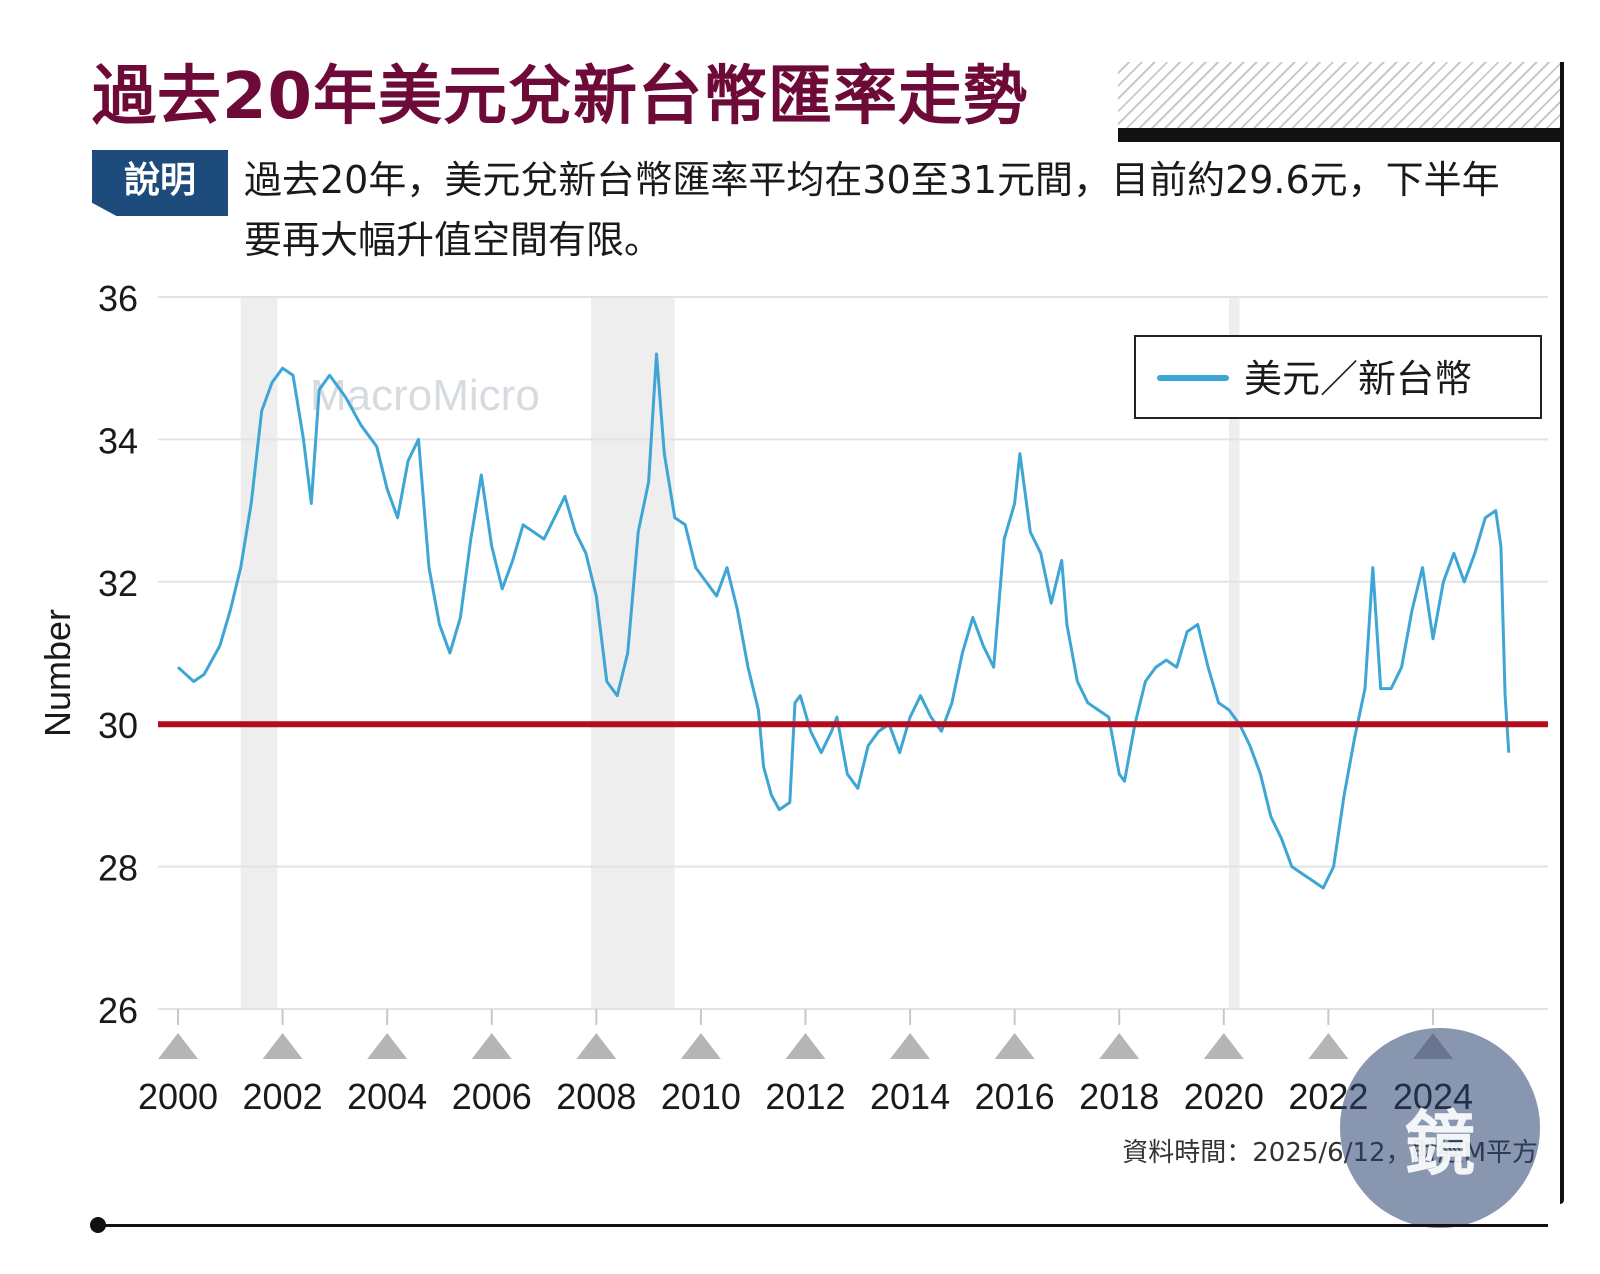 The image size is (1600, 1274). What do you see at coordinates (560, 97) in the screenshot?
I see `chart-title: 過去20年美元兌新台幣匯率走勢` at bounding box center [560, 97].